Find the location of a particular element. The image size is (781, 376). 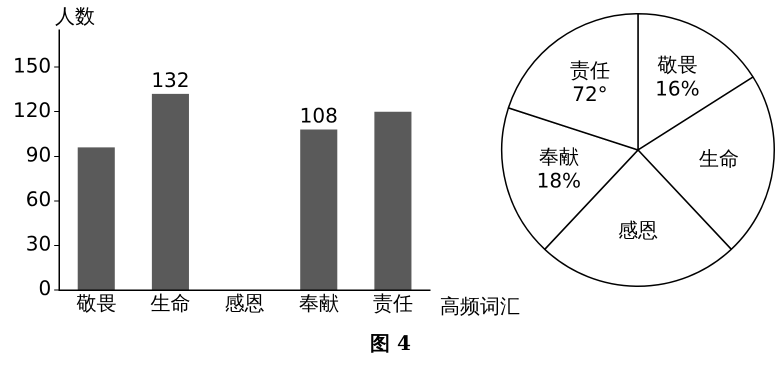

data-label: 16% is located at coordinates (677, 88).